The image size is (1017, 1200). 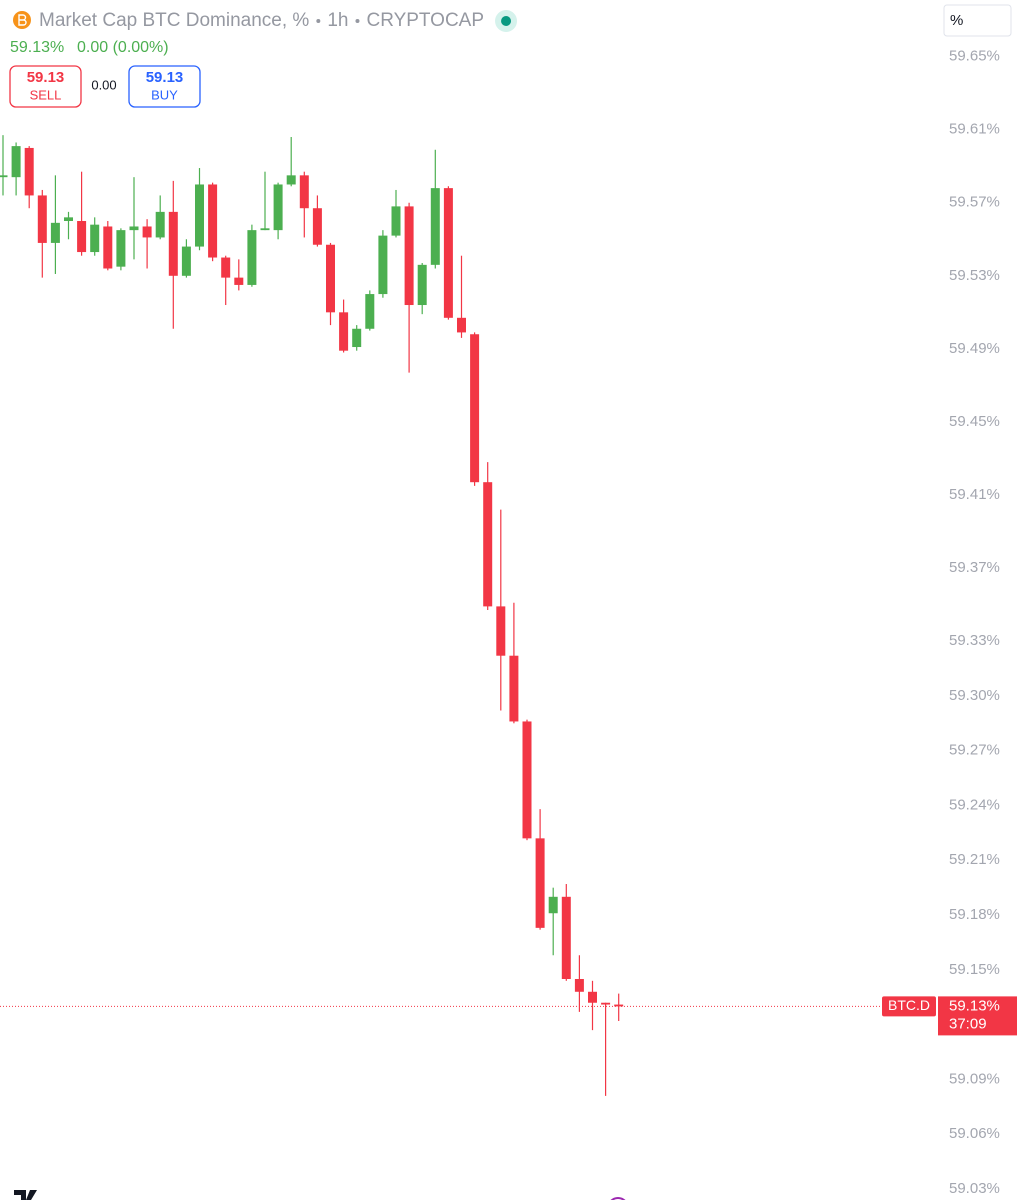 I want to click on y-tick-label: 59.21%, so click(x=974, y=859).